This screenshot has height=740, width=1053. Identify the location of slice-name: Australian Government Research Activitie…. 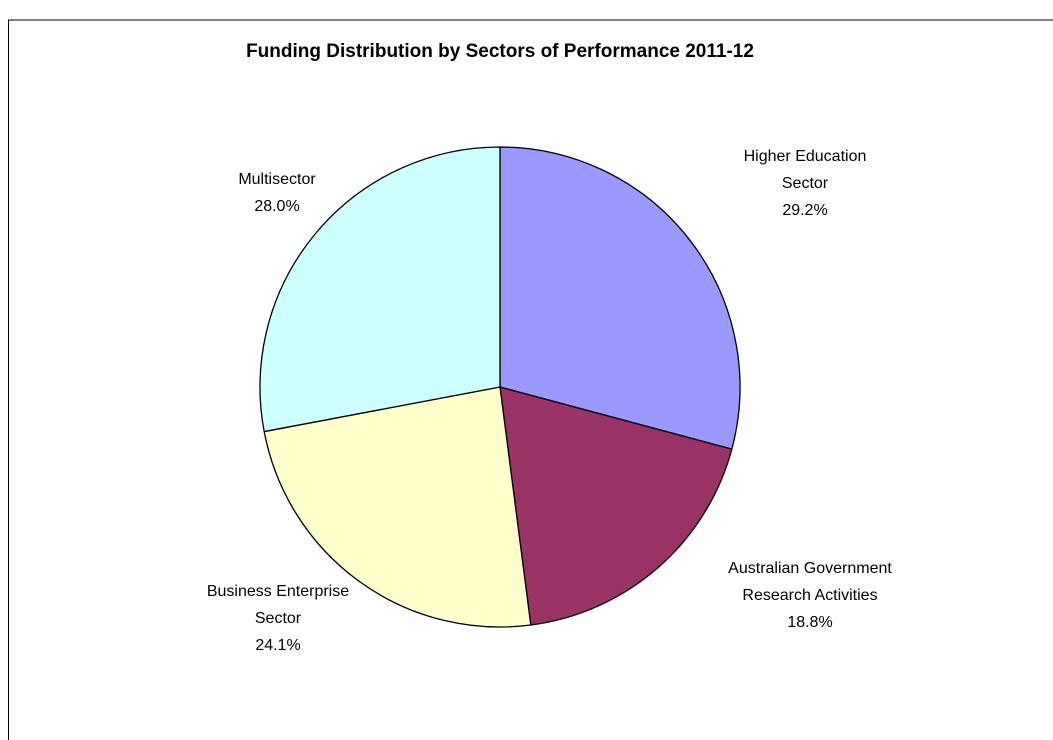
(810, 582).